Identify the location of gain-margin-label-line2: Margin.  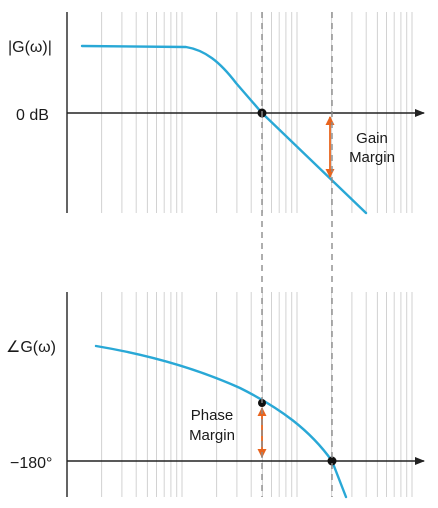
(372, 157).